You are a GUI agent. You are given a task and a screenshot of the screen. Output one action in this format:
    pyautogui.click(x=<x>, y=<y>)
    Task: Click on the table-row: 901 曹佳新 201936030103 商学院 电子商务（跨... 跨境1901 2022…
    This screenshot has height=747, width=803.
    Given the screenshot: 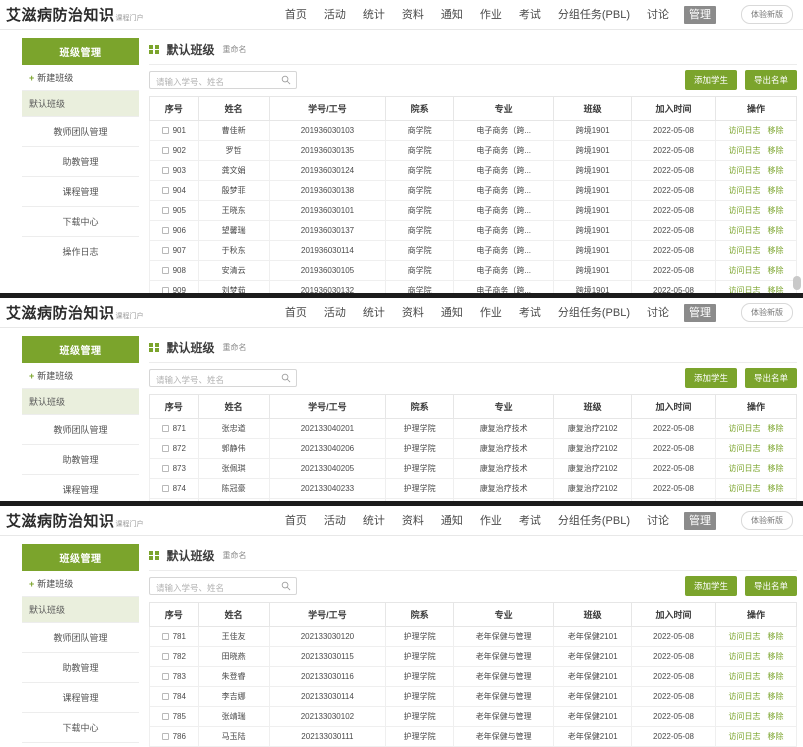 What is the action you would take?
    pyautogui.click(x=473, y=130)
    